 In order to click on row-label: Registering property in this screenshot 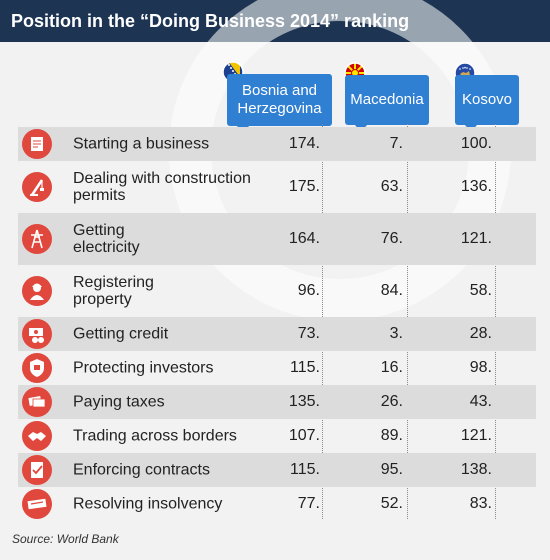, I will do `click(180, 291)`.